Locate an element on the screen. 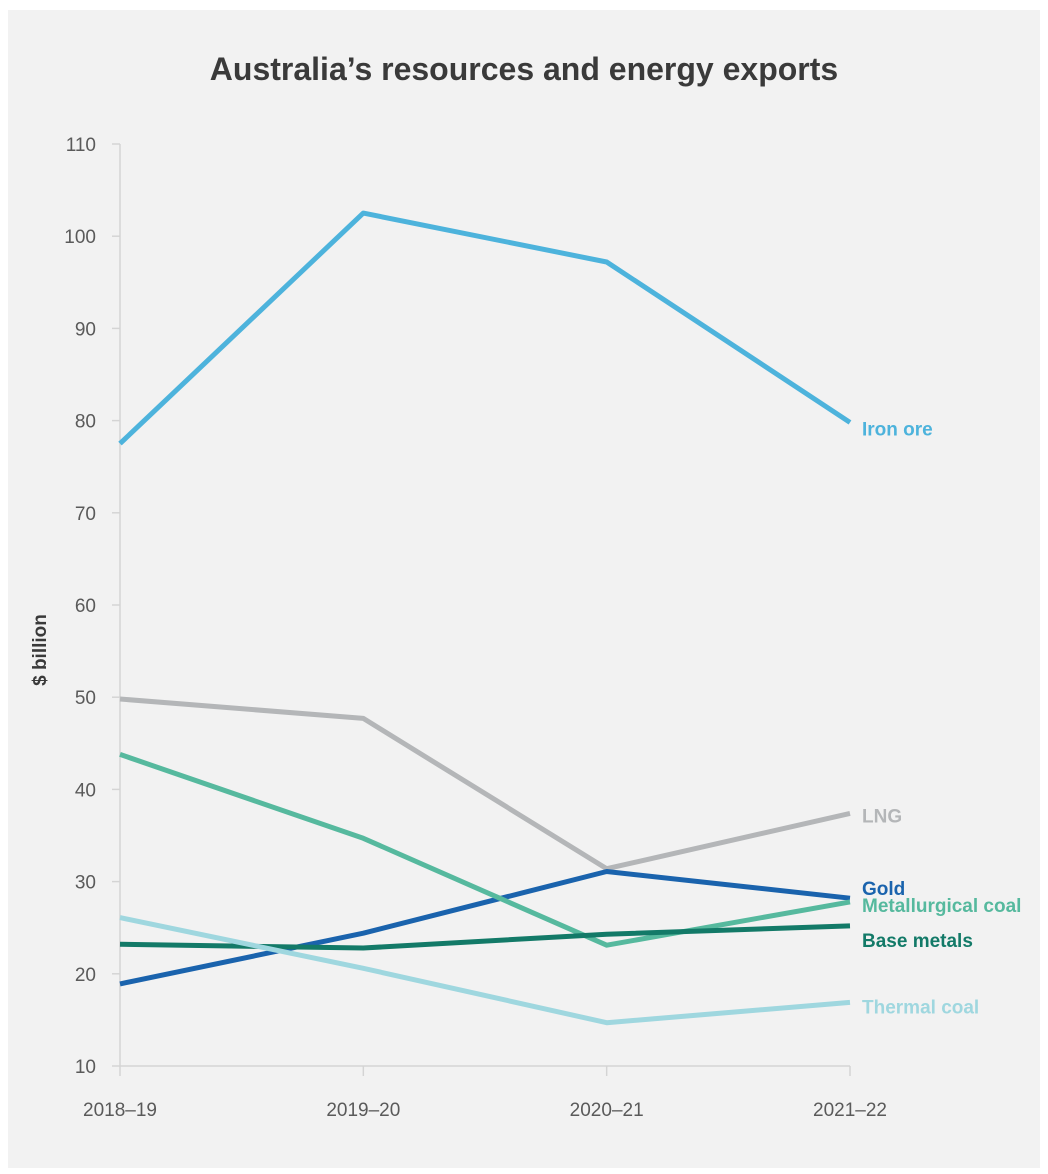 The width and height of the screenshot is (1048, 1174). x-tick-label: 2018–19 is located at coordinates (120, 1110).